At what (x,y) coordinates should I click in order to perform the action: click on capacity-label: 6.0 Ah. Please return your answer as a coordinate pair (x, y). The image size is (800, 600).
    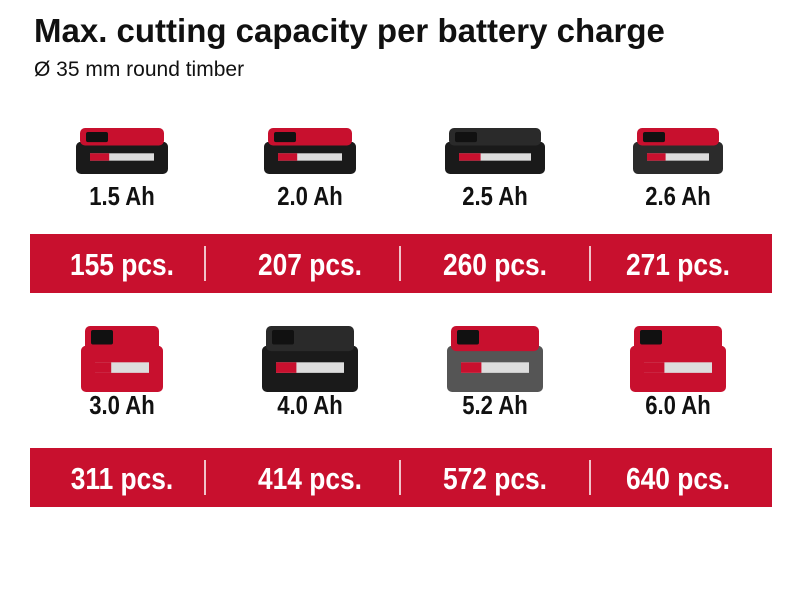
    Looking at the image, I should click on (677, 405).